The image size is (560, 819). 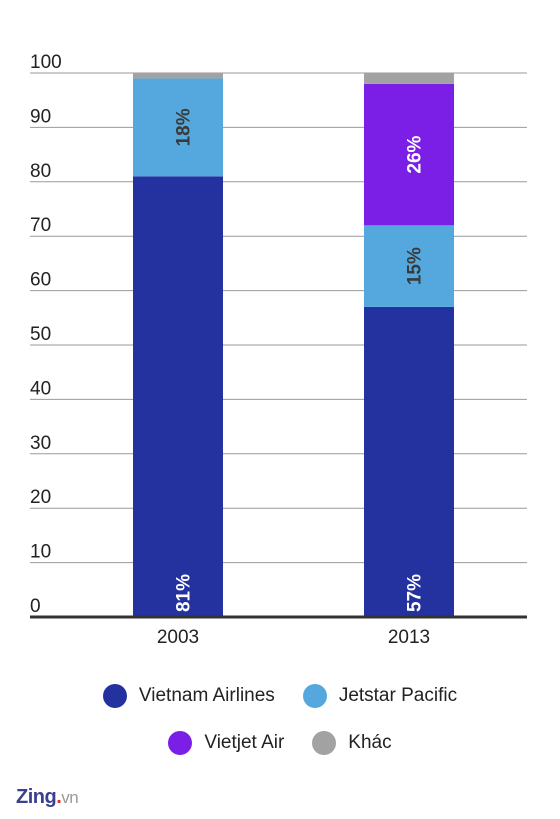 I want to click on legend-label-jetstar-pacific: Jetstar Pacific, so click(x=398, y=695).